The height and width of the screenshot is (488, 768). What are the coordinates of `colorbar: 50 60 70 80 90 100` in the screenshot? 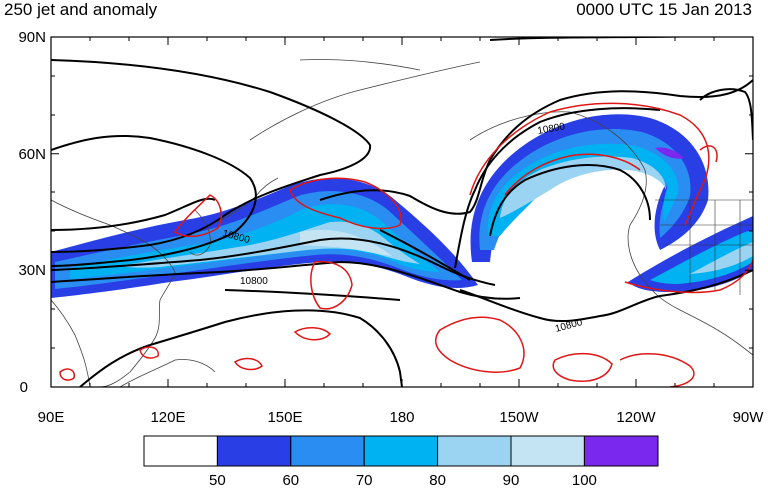 It's located at (401, 461).